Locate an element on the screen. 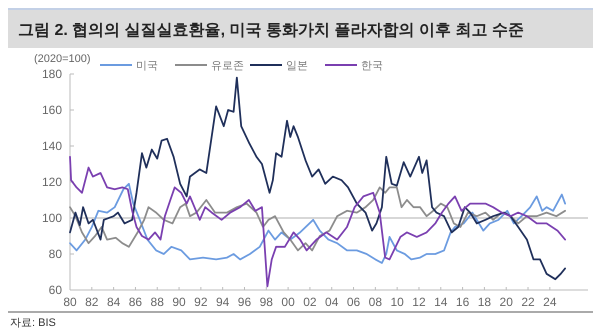 The width and height of the screenshot is (601, 333). y-tick-label: 120 is located at coordinates (52, 182).